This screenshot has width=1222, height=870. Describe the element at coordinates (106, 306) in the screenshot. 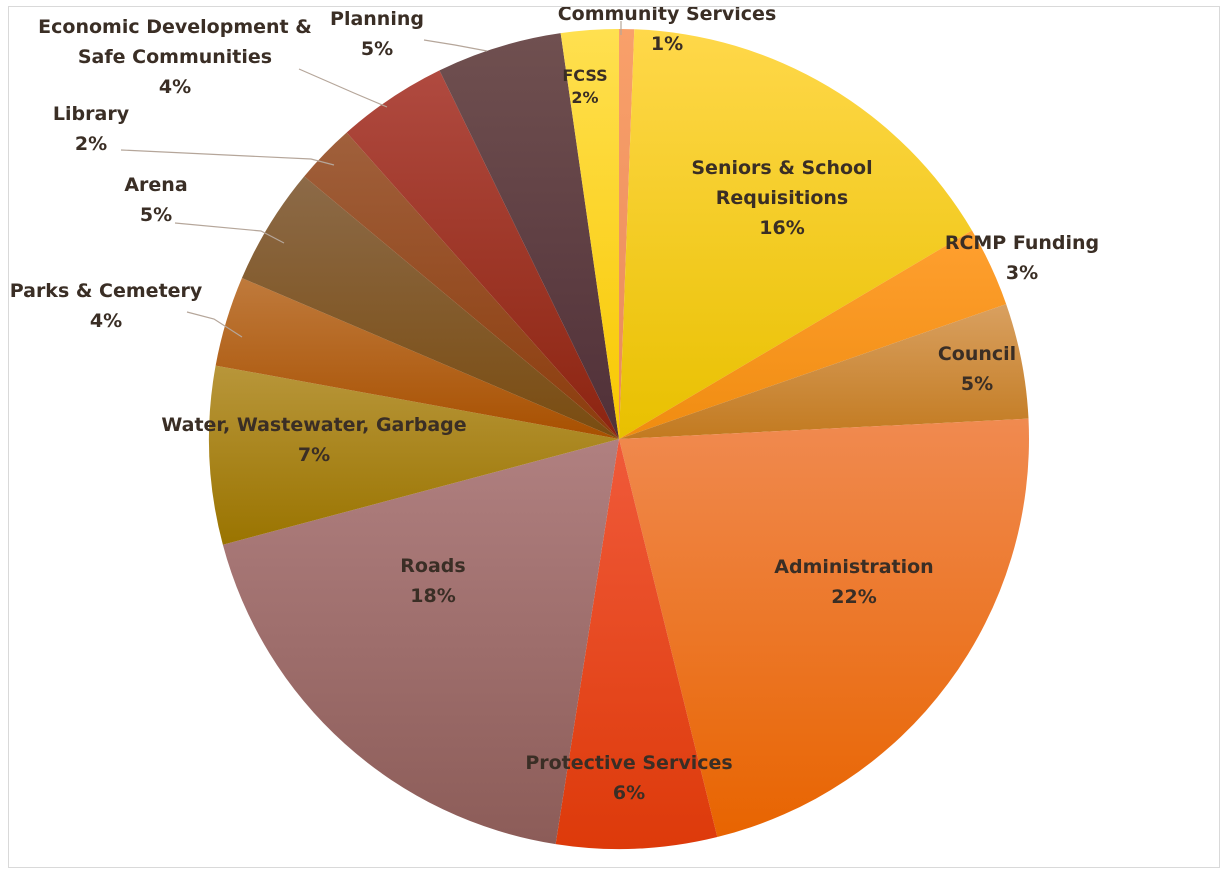

I see `slice-label-parks-cemetery: Parks & Cemetery 4%` at that location.